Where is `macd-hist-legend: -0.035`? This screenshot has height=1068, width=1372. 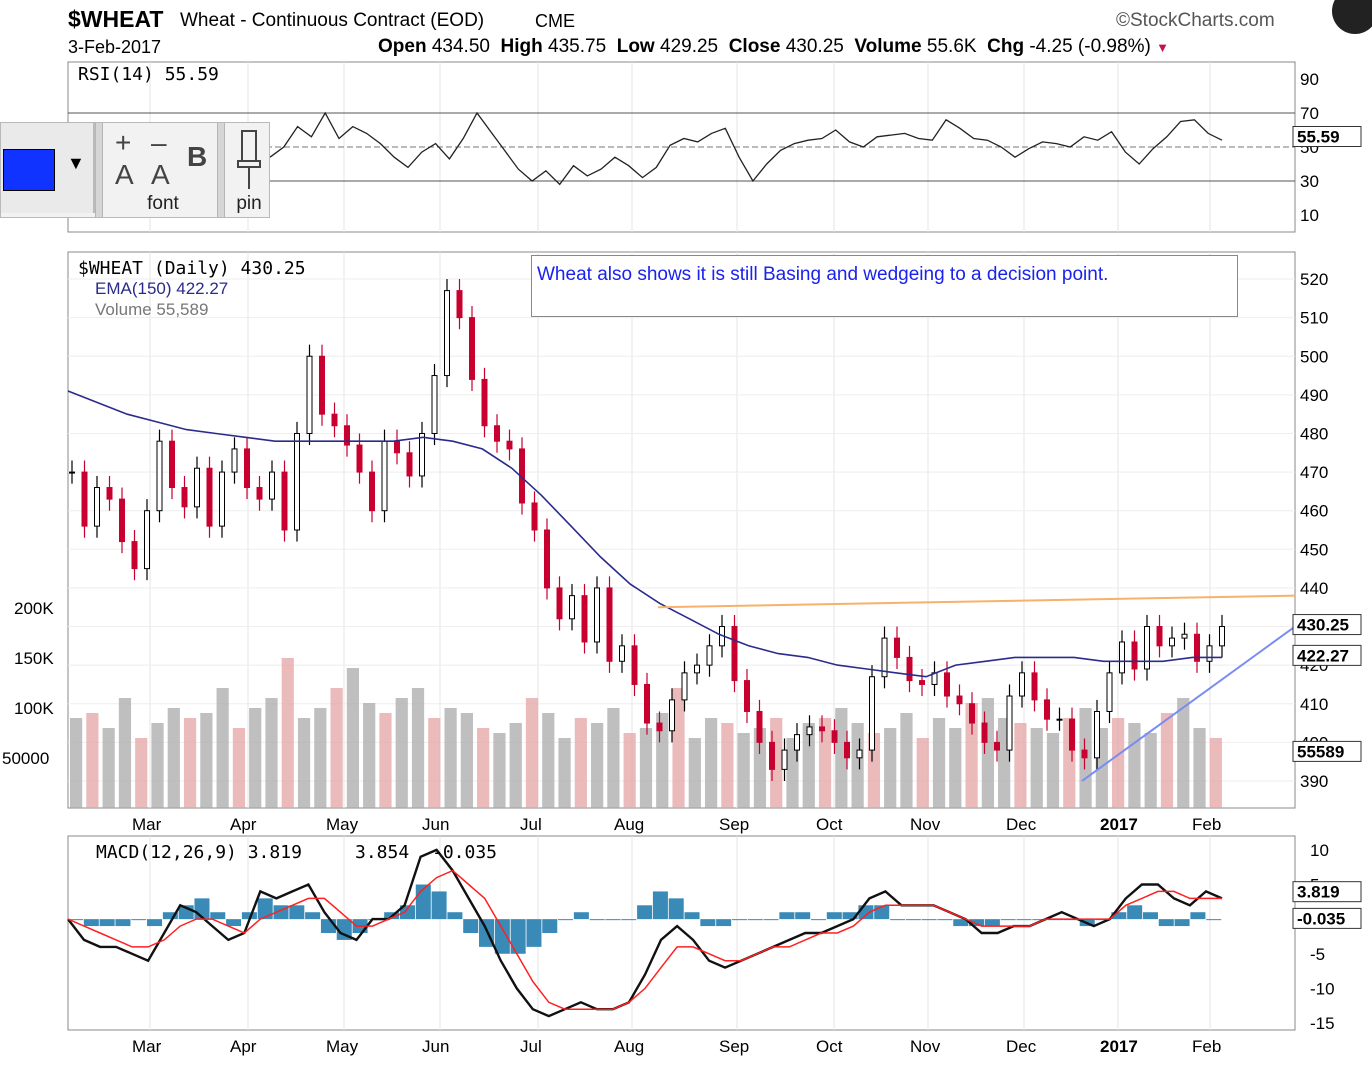 macd-hist-legend: -0.035 is located at coordinates (464, 852).